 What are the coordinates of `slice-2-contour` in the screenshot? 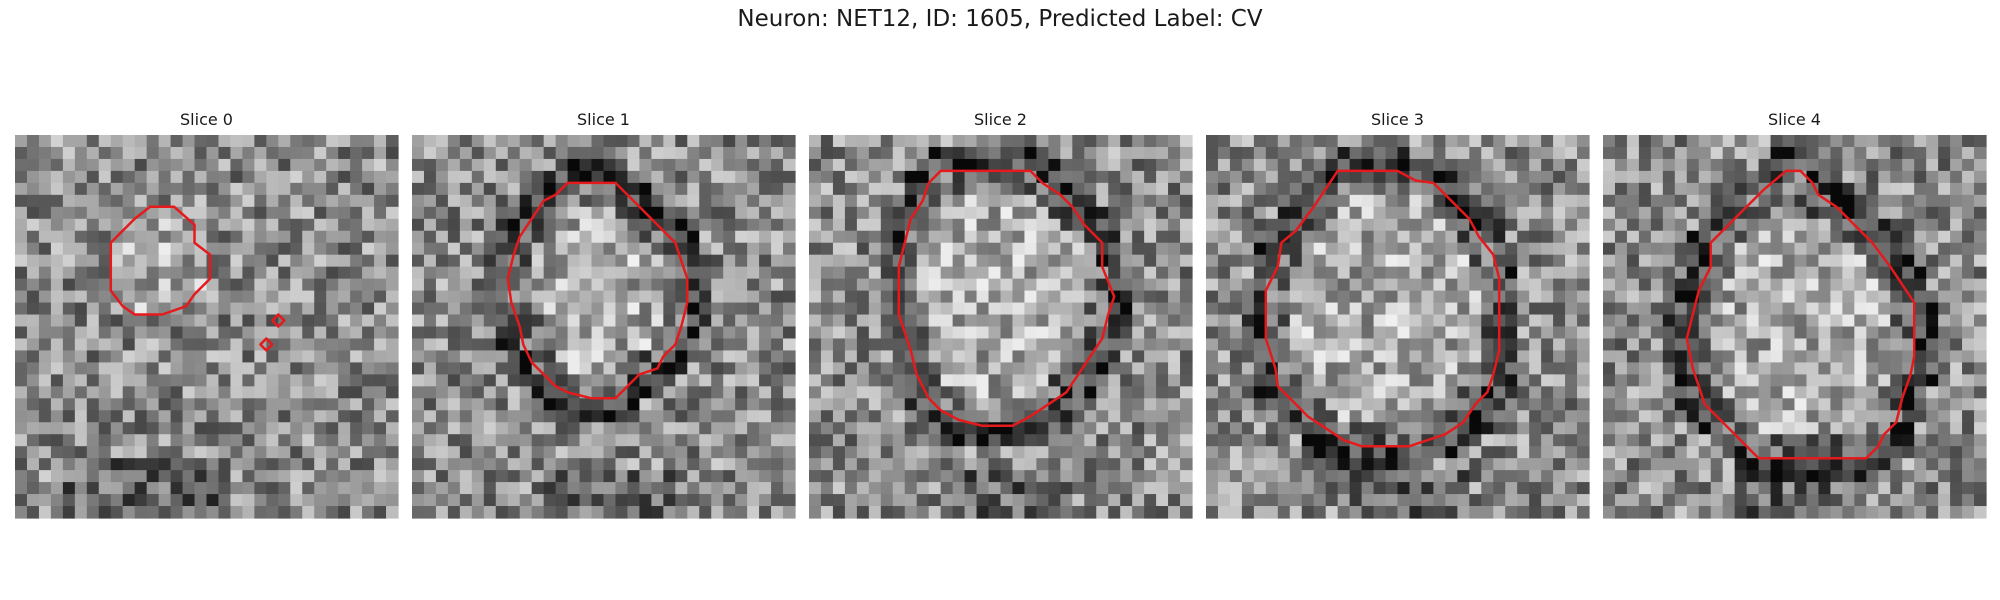 It's located at (1006, 298).